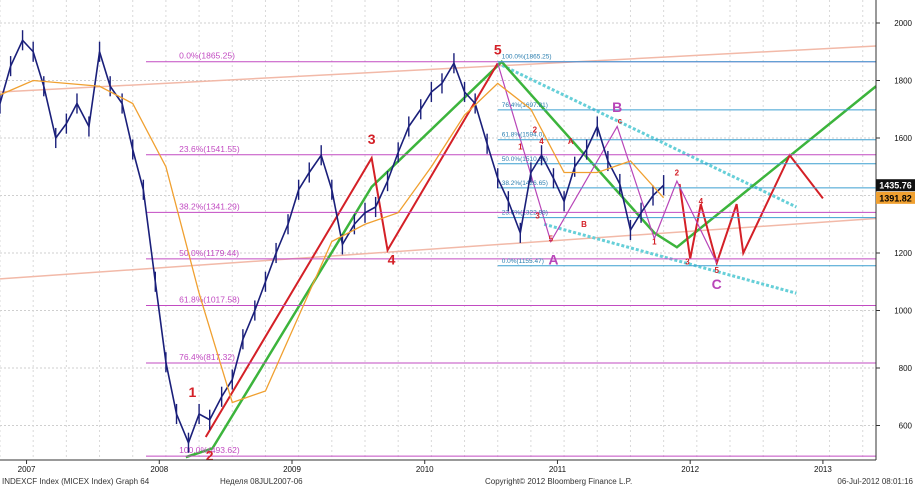 This screenshot has height=488, width=915. Describe the element at coordinates (76, 481) in the screenshot. I see `footer-text: INDEXCF Index (MICEX Index) Graph 64` at that location.